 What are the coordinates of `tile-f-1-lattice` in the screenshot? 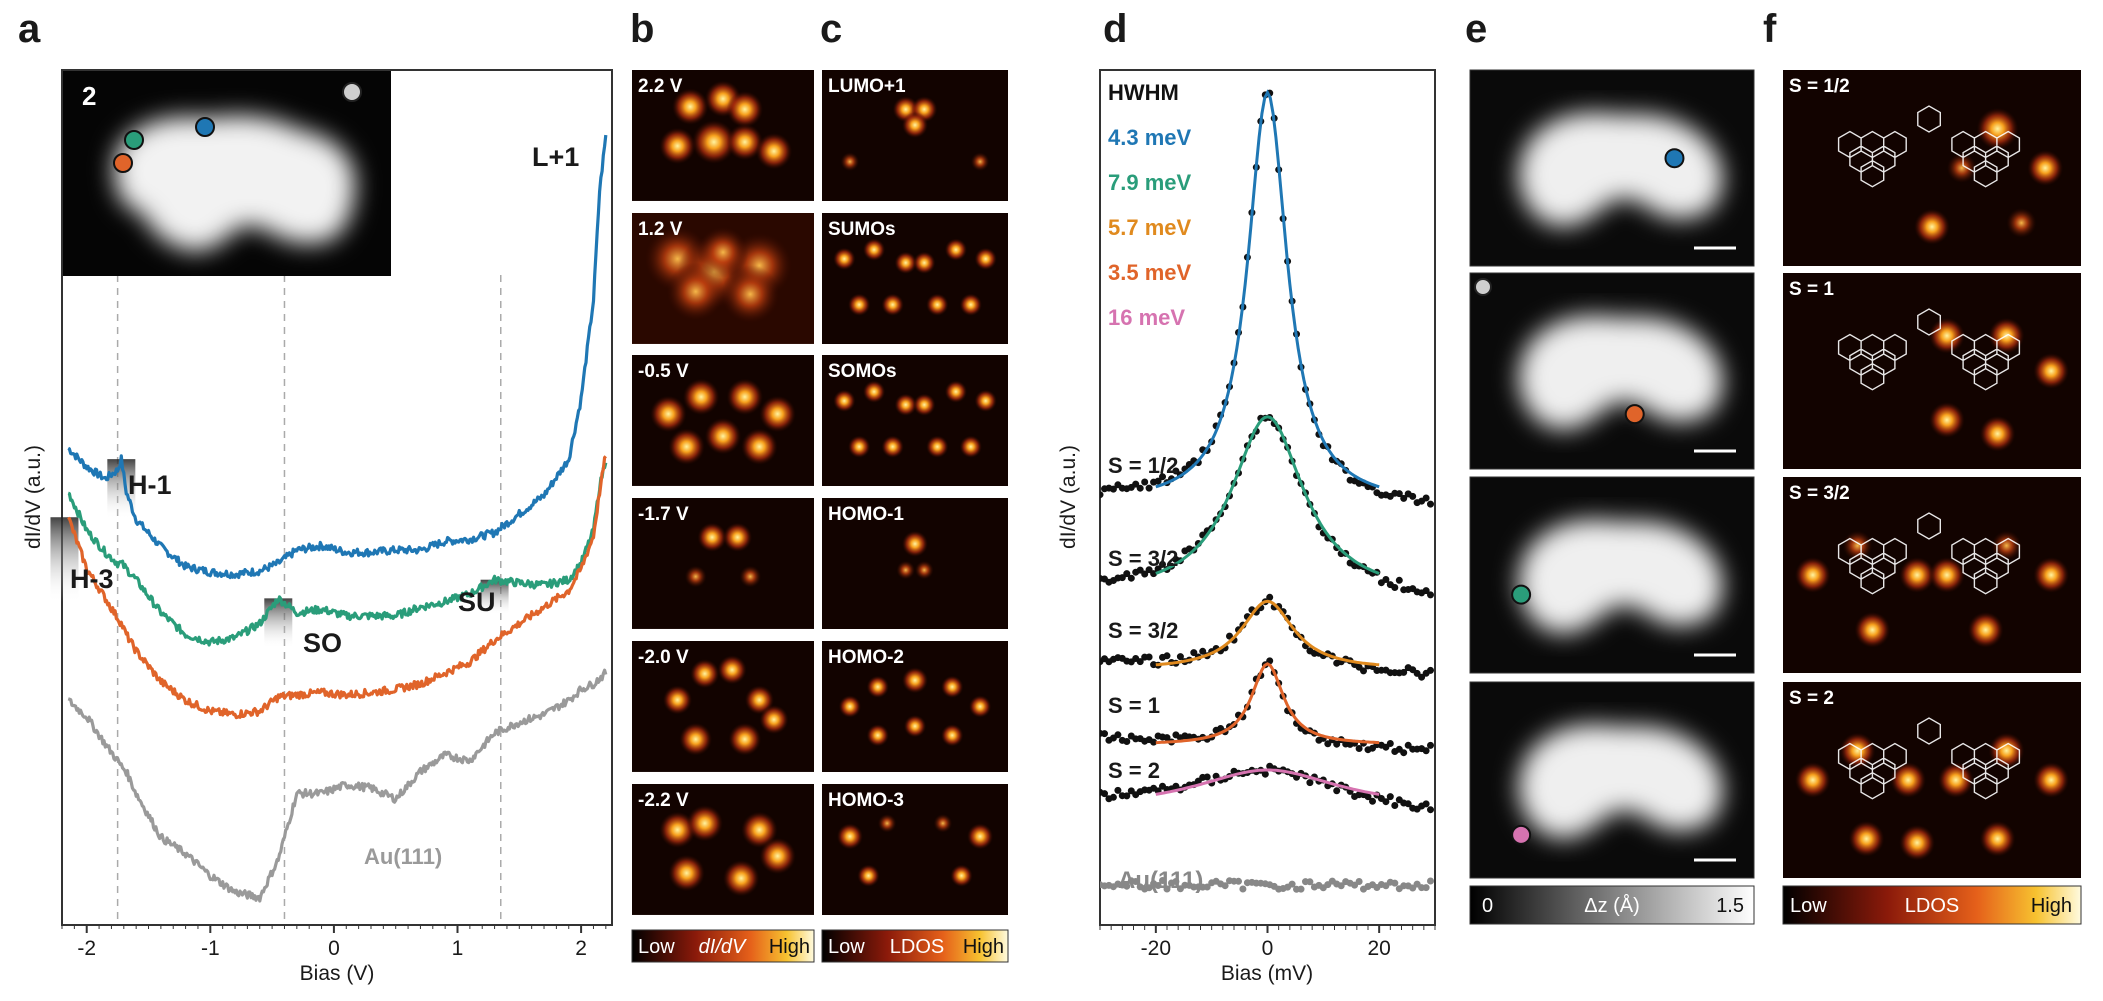 It's located at (1929, 349).